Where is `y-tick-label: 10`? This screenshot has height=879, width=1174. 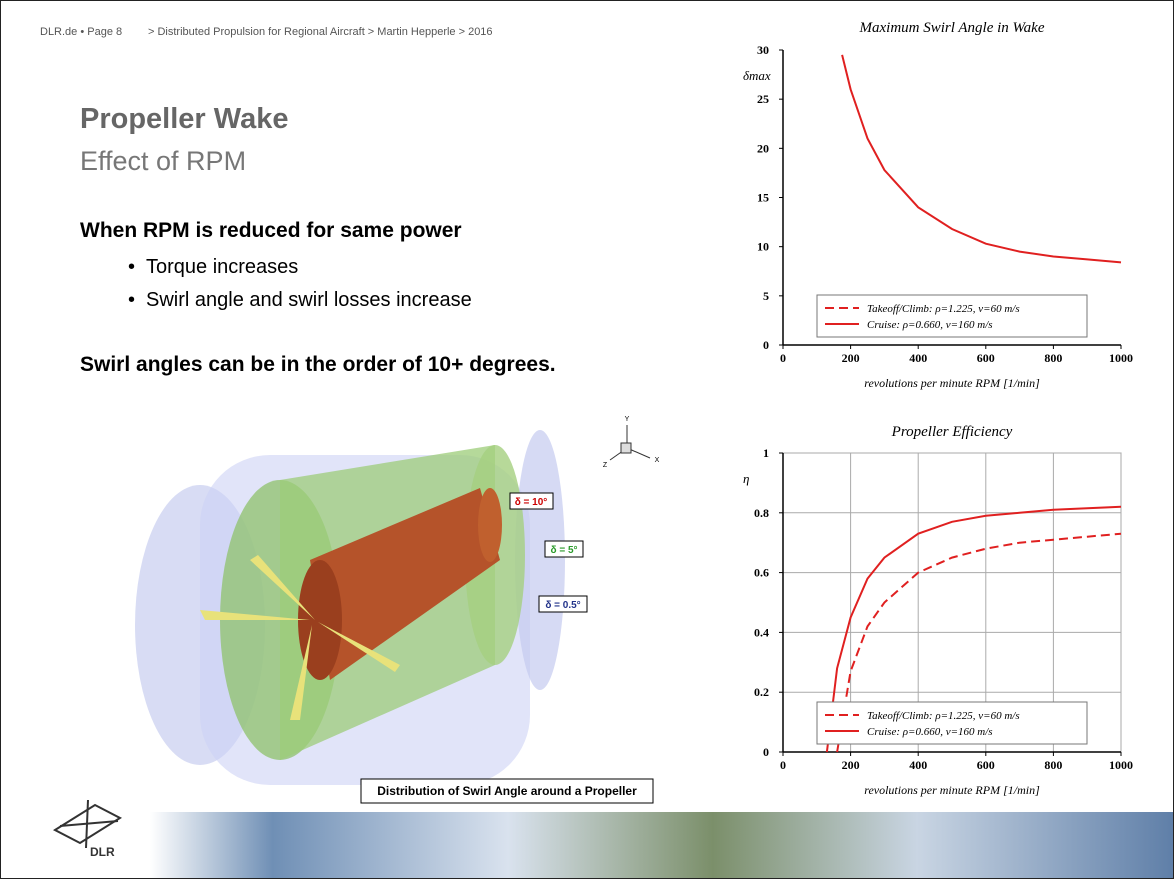 y-tick-label: 10 is located at coordinates (763, 247).